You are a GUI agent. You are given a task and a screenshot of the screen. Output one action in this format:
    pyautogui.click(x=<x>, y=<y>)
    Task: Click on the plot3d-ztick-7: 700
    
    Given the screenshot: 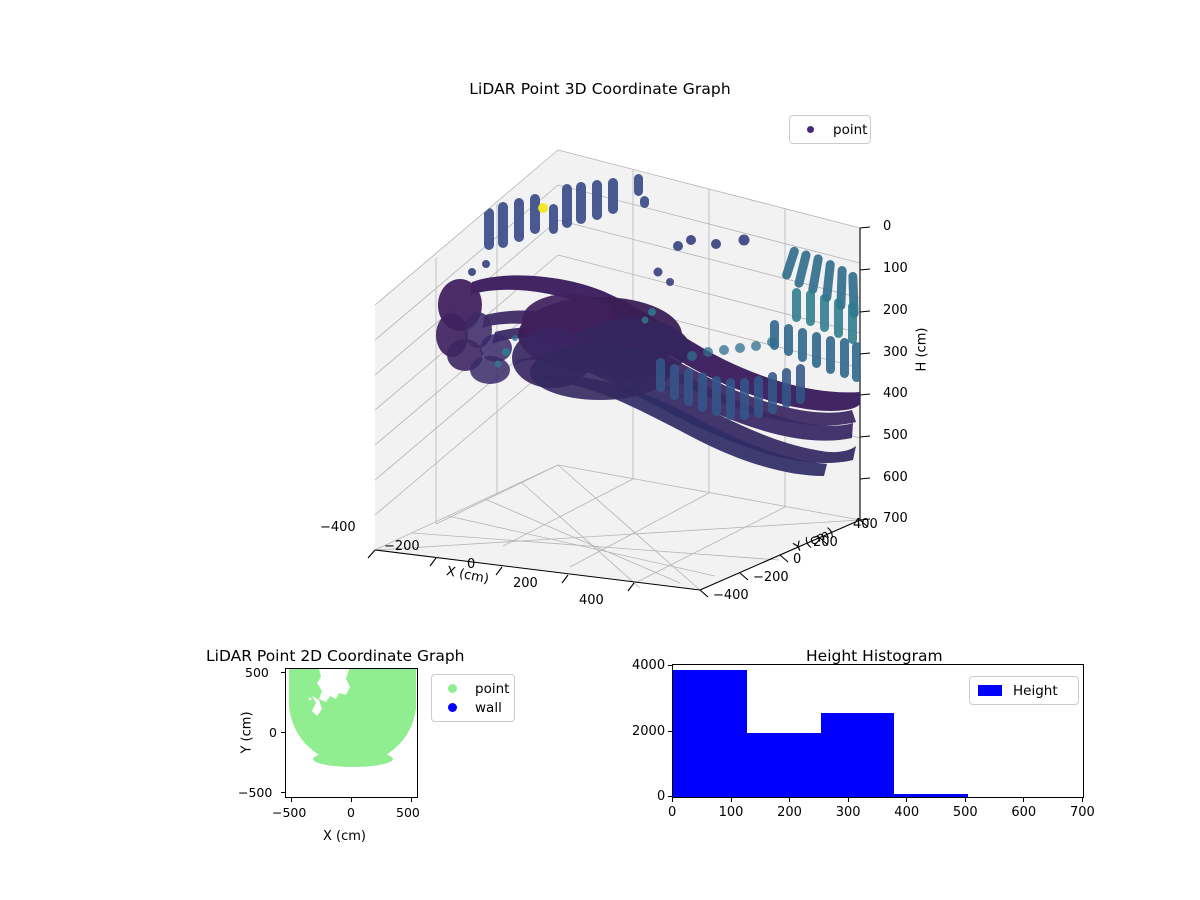 What is the action you would take?
    pyautogui.click(x=895, y=518)
    